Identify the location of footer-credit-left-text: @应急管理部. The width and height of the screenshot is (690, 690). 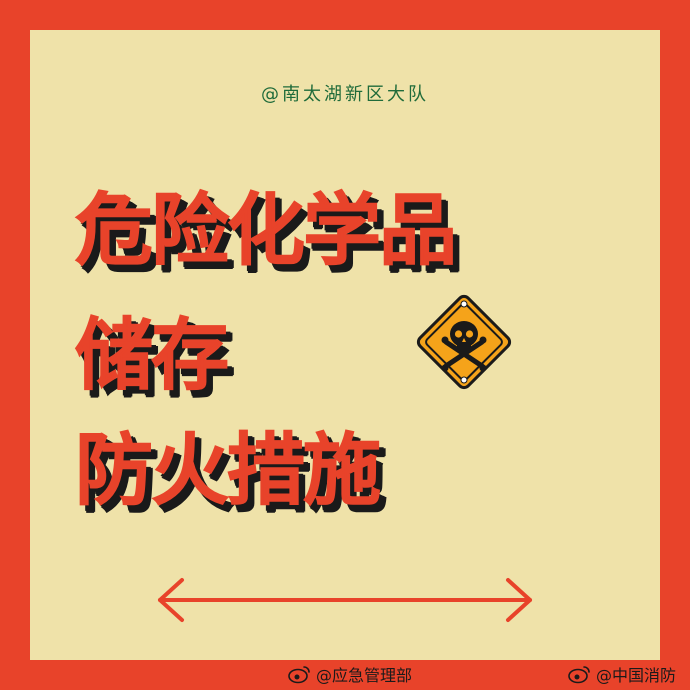
(364, 675).